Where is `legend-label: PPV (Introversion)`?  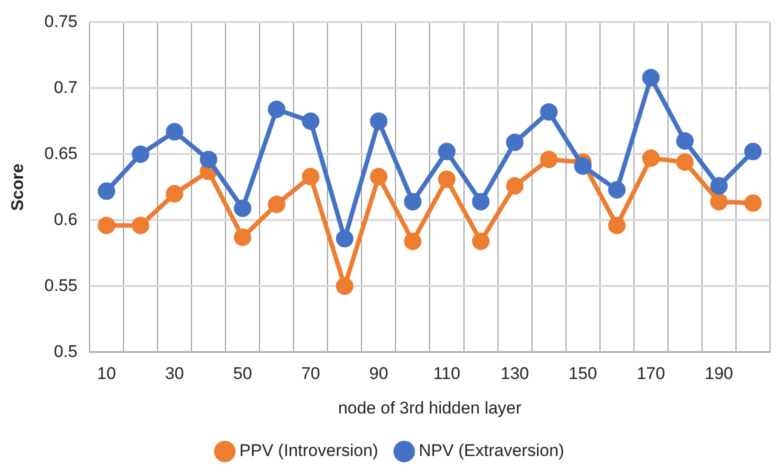
legend-label: PPV (Introversion) is located at coordinates (308, 450).